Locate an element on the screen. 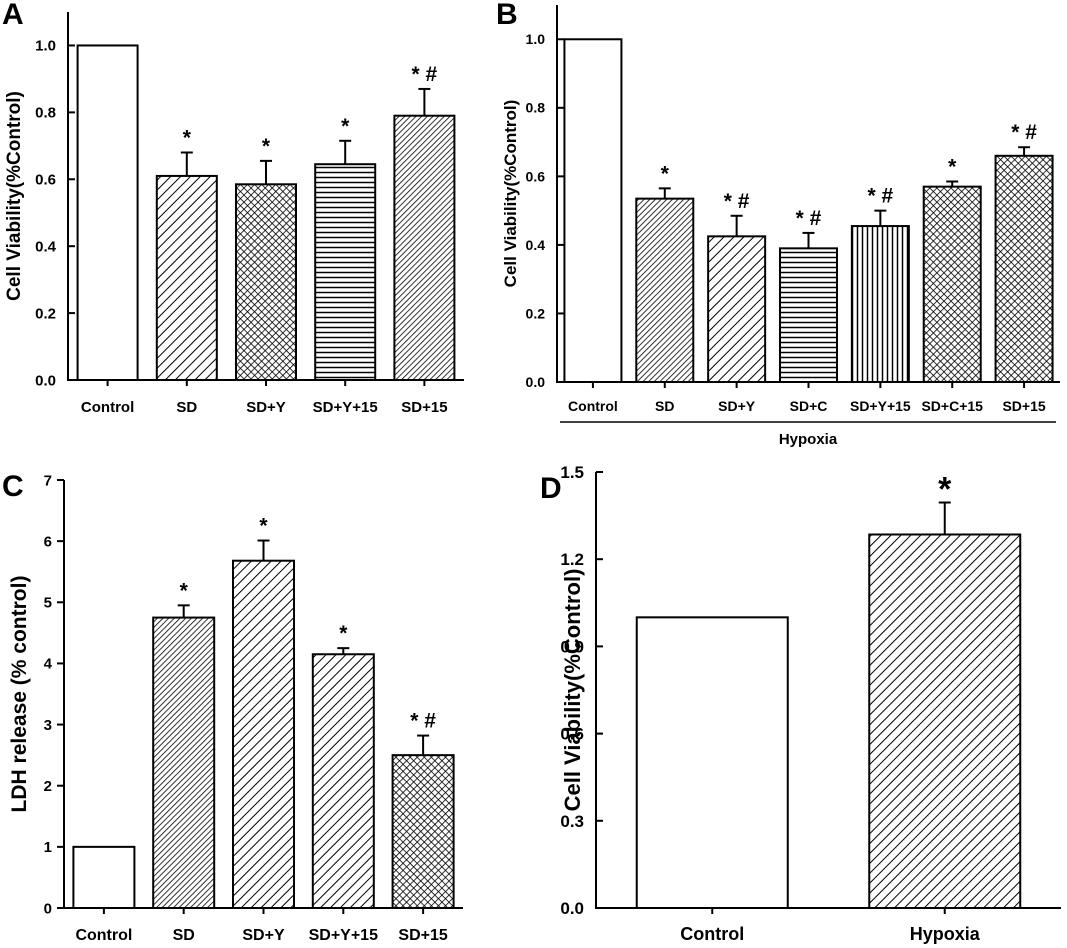 This screenshot has height=948, width=1067. y-tick-label: 6 is located at coordinates (48, 541).